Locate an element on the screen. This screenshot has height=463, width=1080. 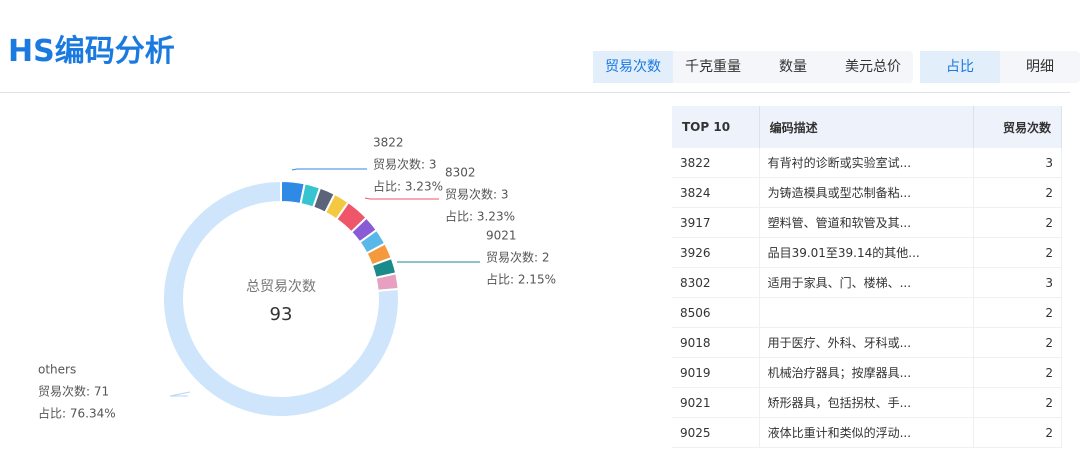
table-row: 3824 为铸造模具或型芯制备粘... 2 is located at coordinates (867, 192).